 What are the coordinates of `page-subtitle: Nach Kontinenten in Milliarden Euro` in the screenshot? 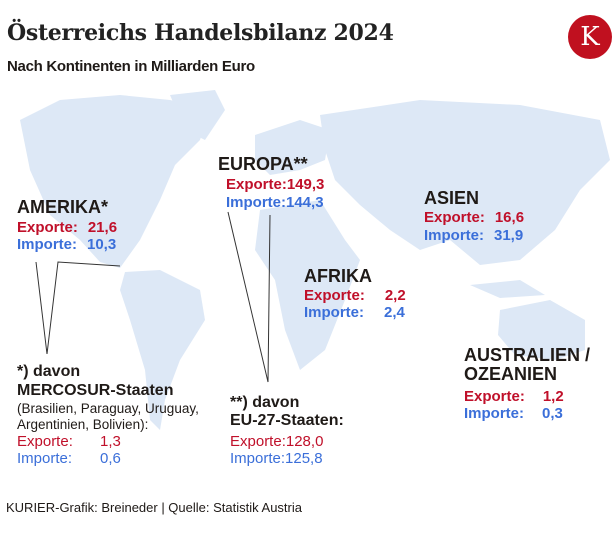 It's located at (131, 66).